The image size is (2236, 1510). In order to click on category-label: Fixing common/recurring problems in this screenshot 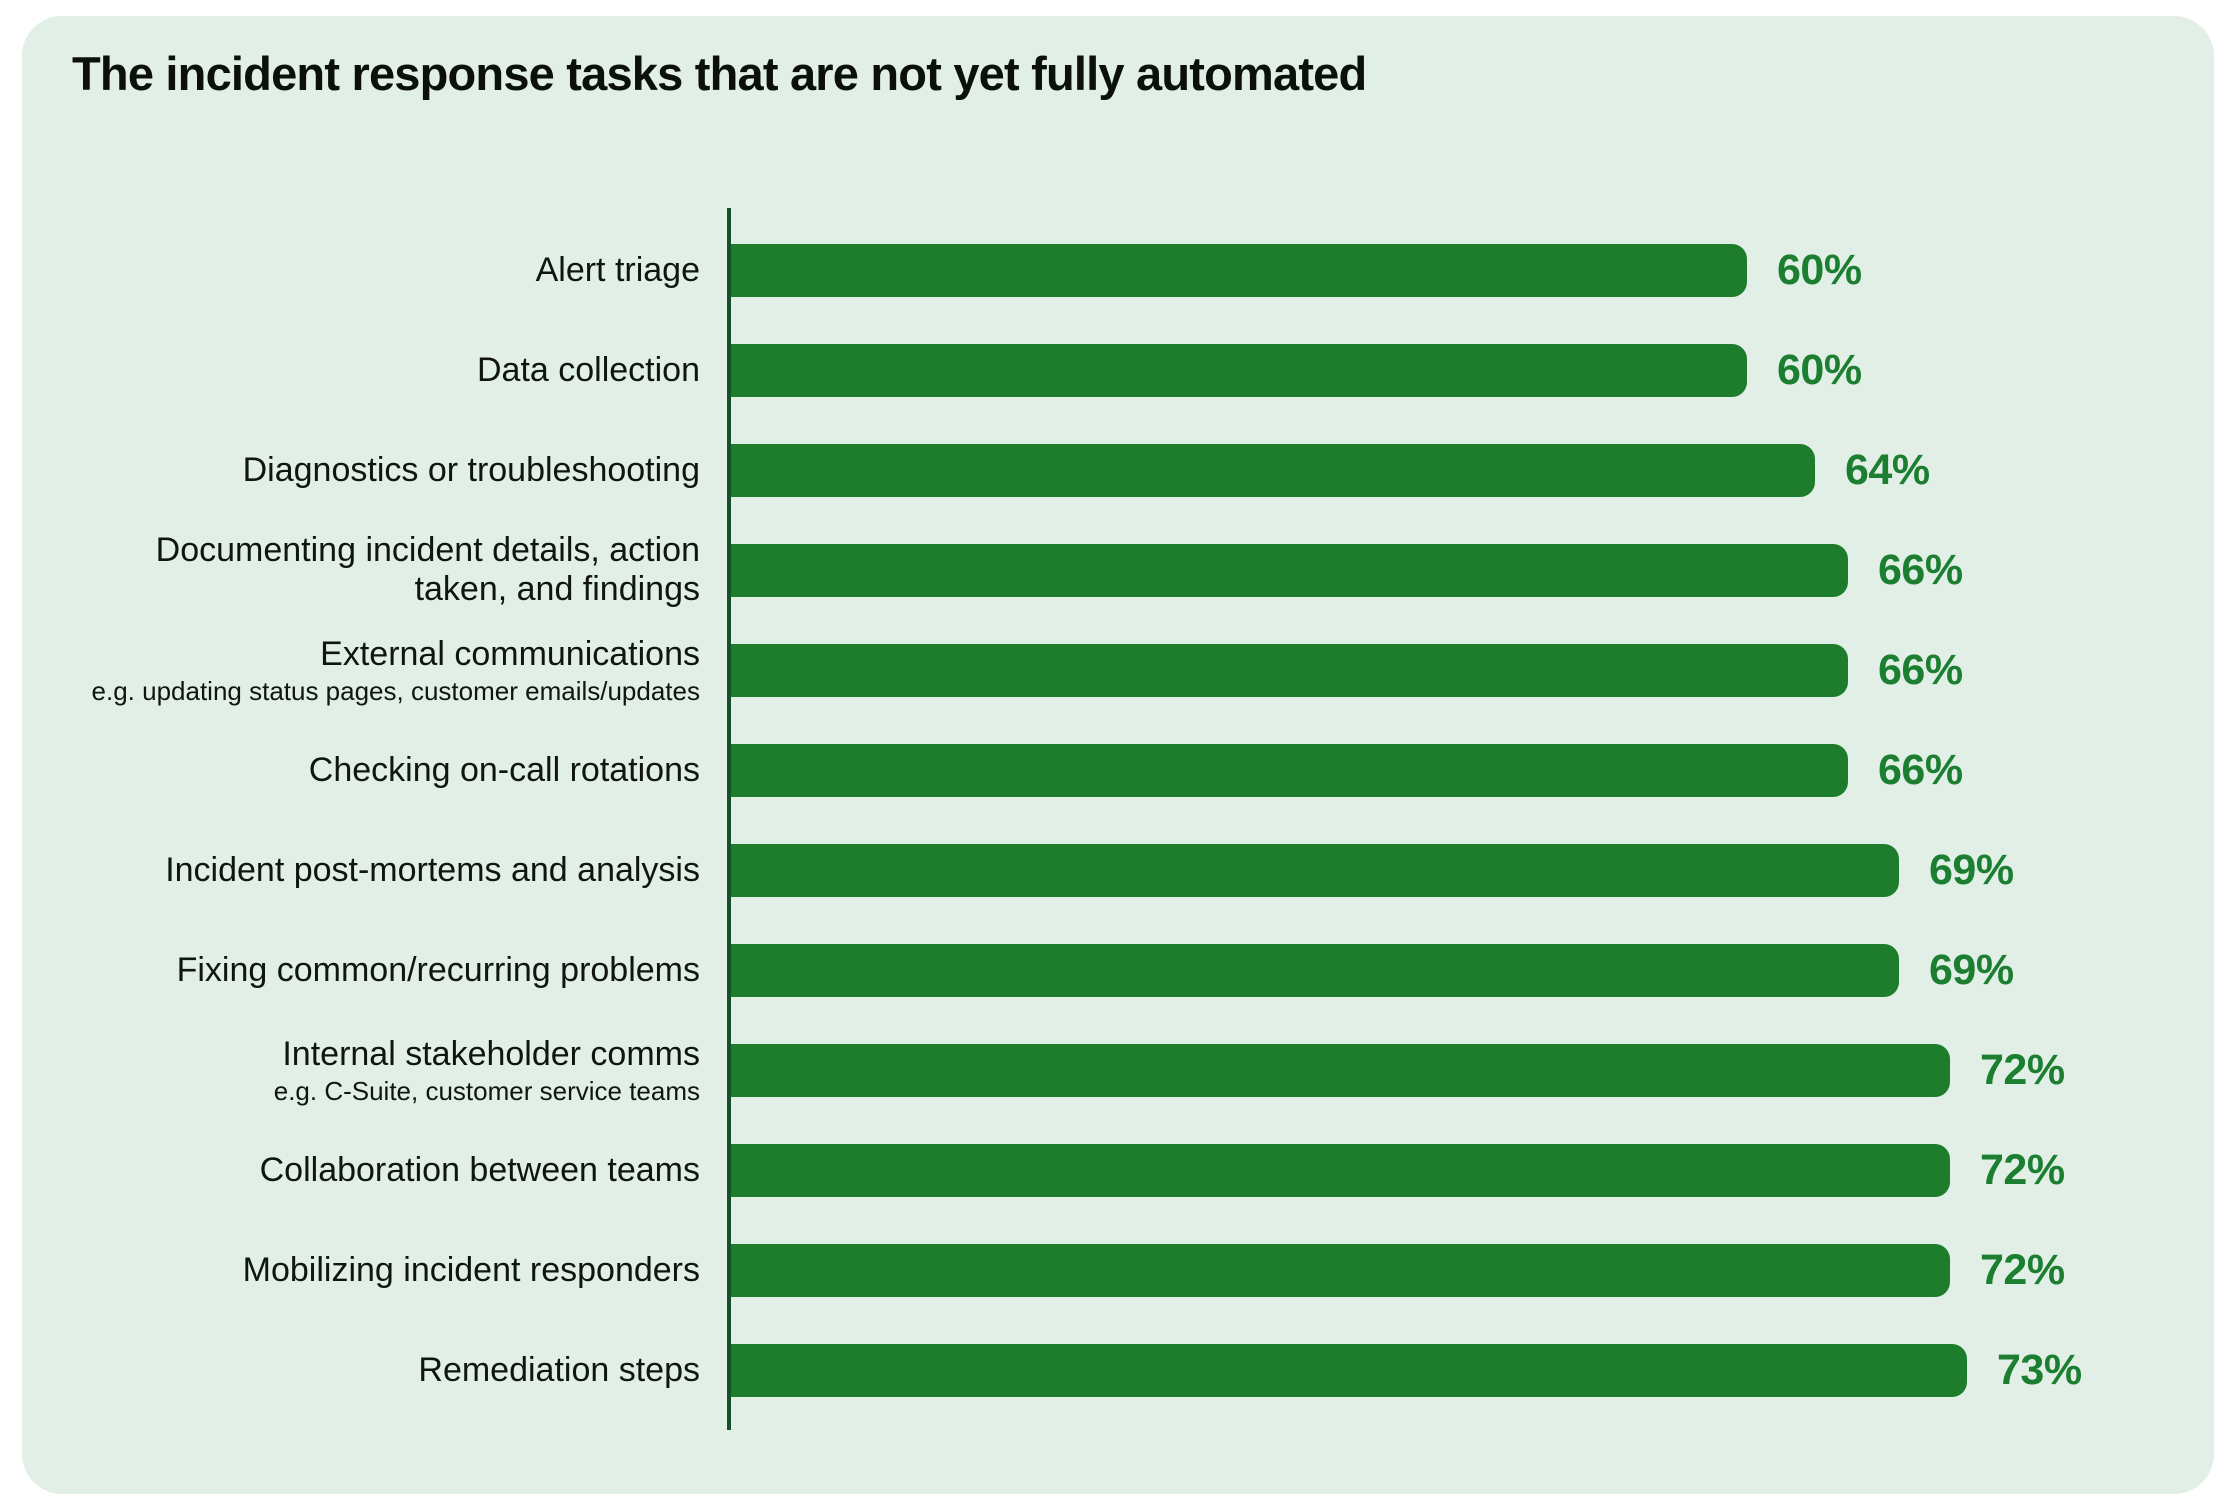, I will do `click(438, 969)`.